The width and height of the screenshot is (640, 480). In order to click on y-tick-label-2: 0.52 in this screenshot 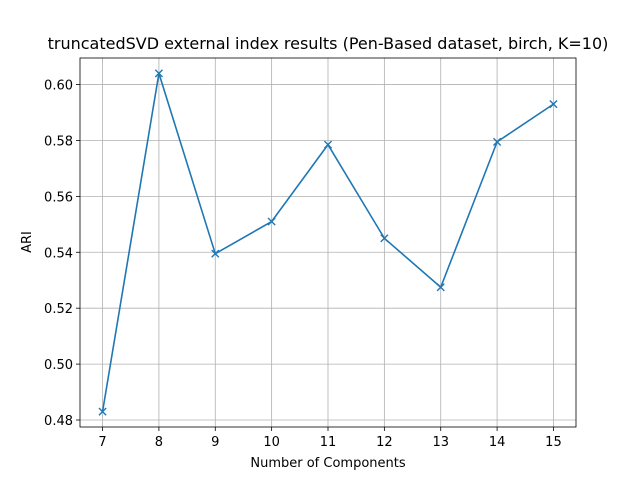, I will do `click(58, 309)`.